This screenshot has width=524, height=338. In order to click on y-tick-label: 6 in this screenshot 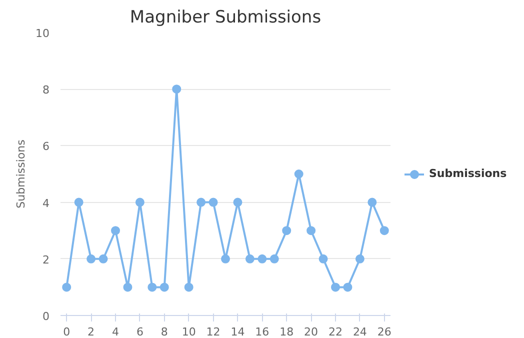, I will do `click(46, 147)`.